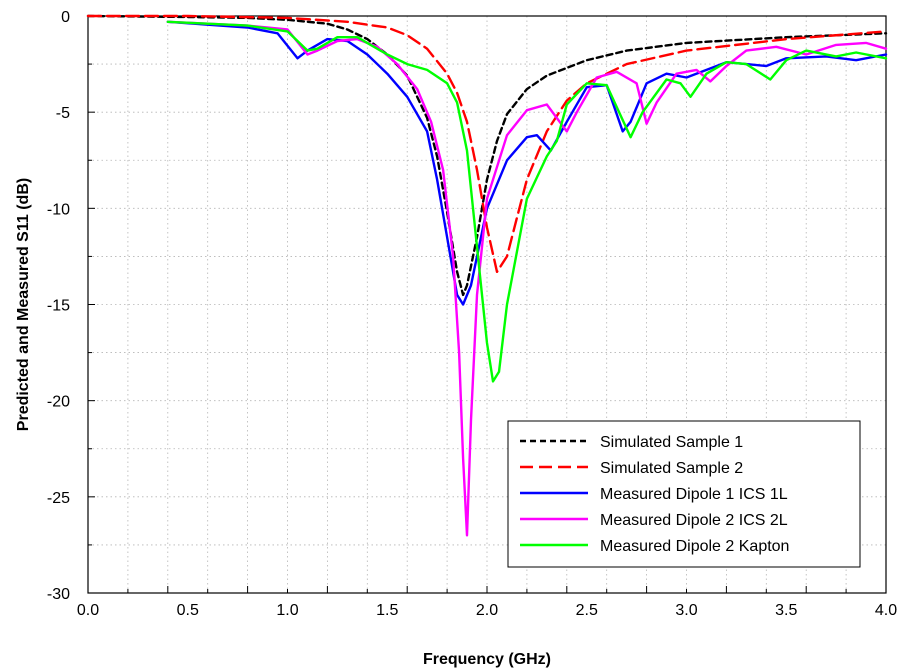  What do you see at coordinates (786, 610) in the screenshot?
I see `x-tick-label: 3.5` at bounding box center [786, 610].